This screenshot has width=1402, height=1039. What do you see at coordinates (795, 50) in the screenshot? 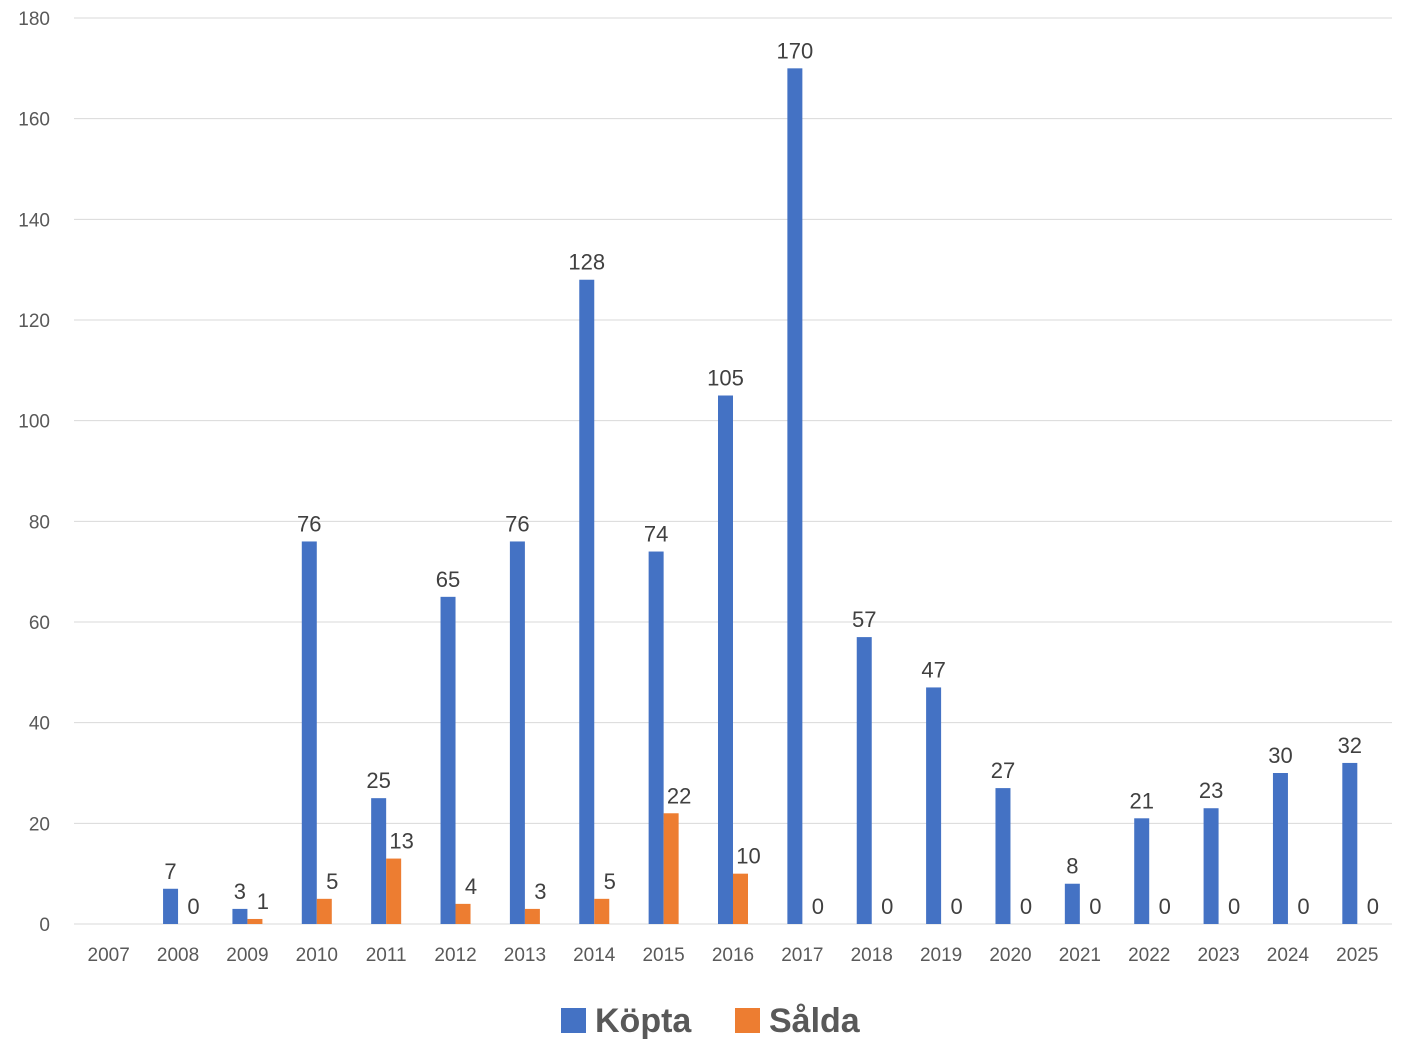
I see `data-label-kopta-2017: 170` at bounding box center [795, 50].